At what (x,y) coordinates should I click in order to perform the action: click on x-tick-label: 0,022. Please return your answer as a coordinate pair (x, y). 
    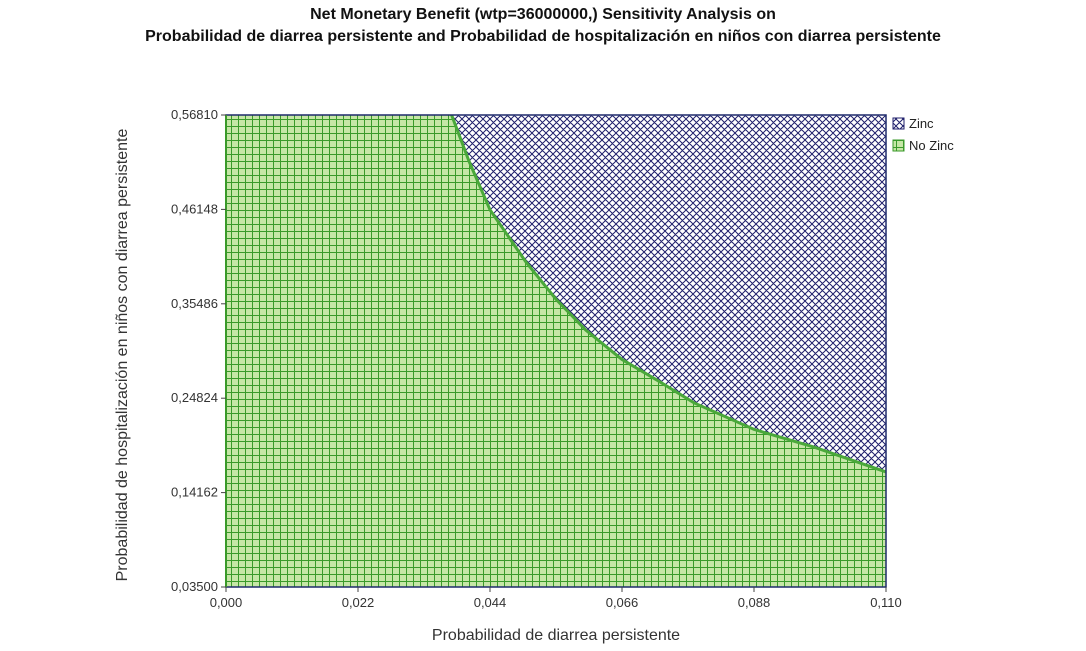
    Looking at the image, I should click on (358, 602).